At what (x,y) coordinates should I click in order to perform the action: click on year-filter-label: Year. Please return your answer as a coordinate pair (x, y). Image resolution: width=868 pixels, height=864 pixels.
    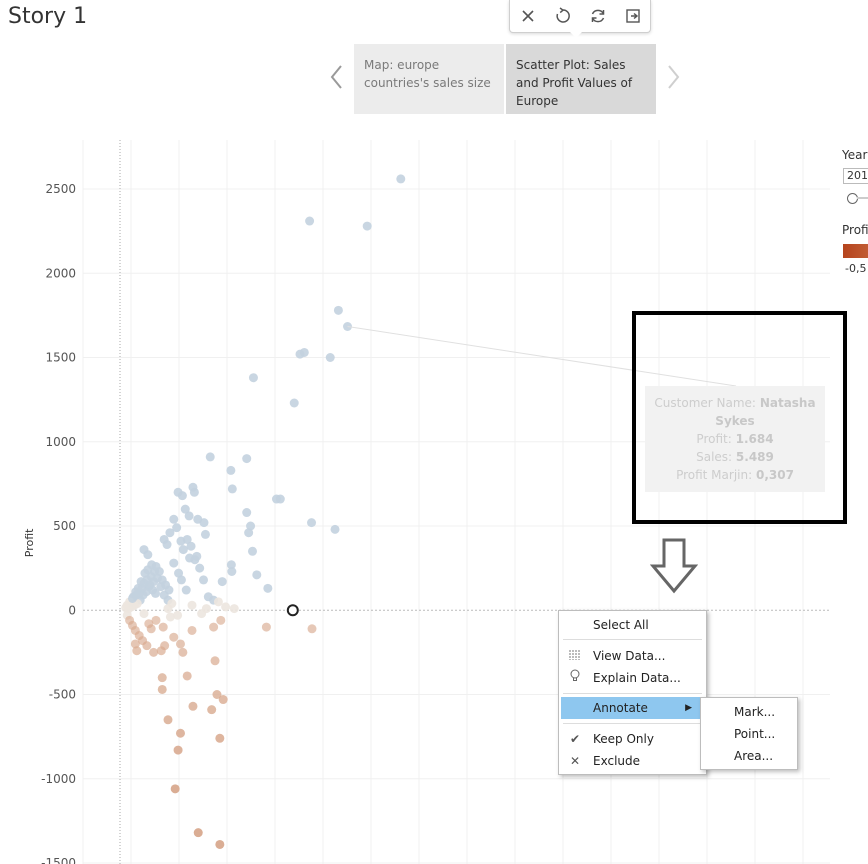
    Looking at the image, I should click on (855, 155).